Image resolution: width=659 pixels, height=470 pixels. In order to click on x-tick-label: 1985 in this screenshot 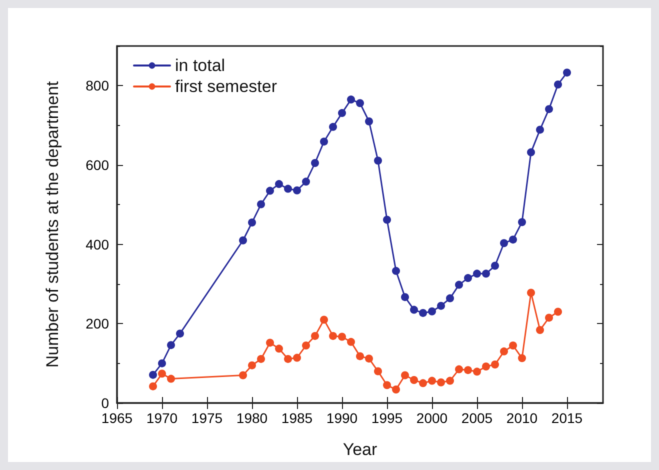, I will do `click(297, 418)`.